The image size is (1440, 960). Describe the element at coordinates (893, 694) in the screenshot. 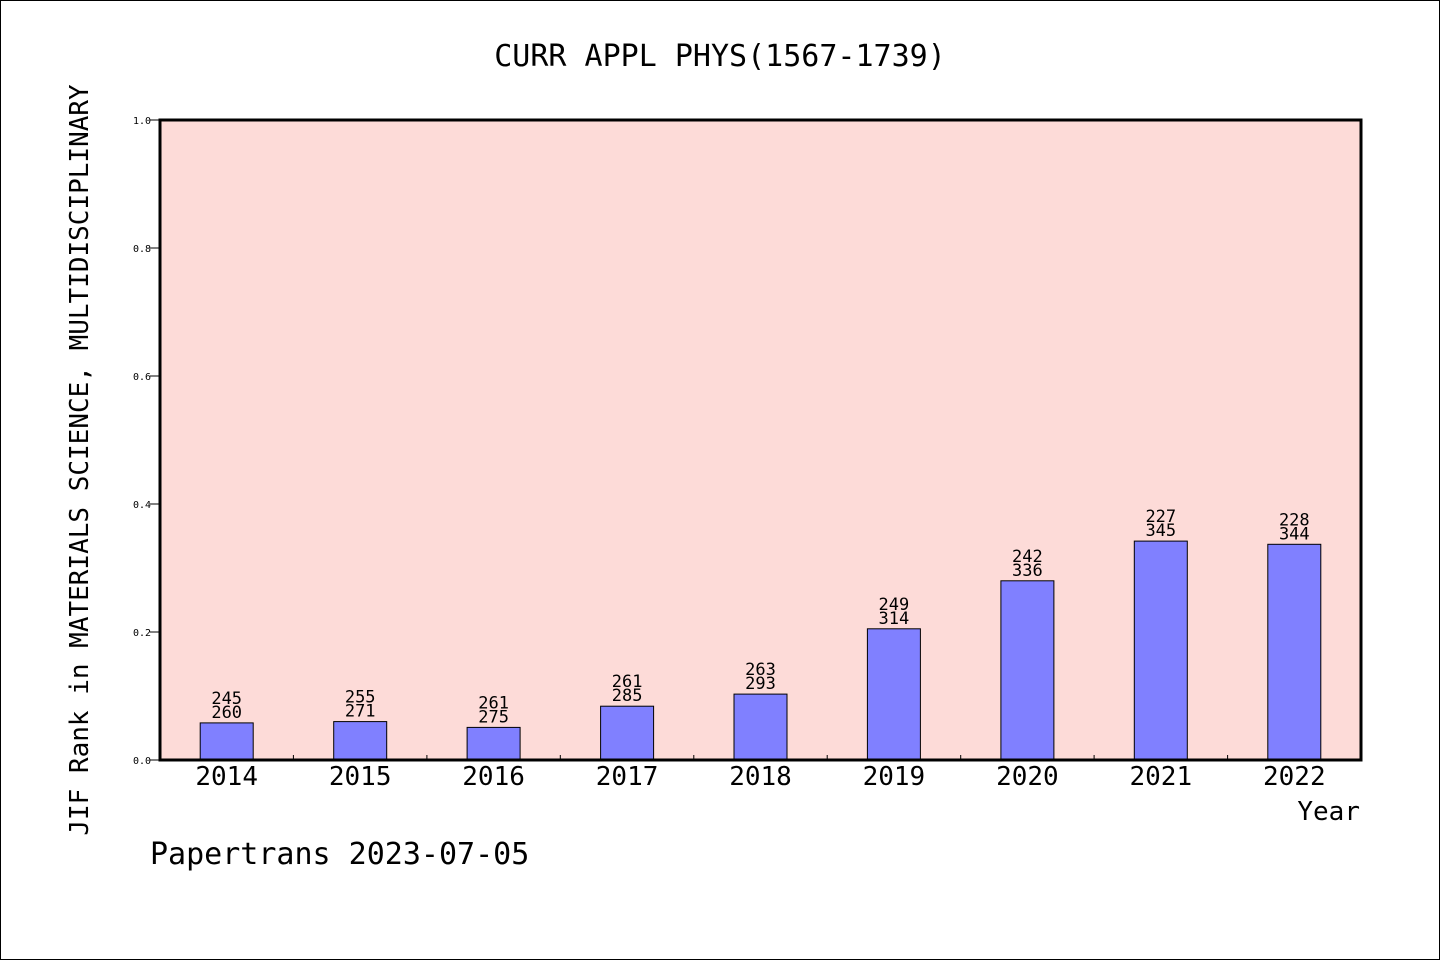

I see `bar-2019` at that location.